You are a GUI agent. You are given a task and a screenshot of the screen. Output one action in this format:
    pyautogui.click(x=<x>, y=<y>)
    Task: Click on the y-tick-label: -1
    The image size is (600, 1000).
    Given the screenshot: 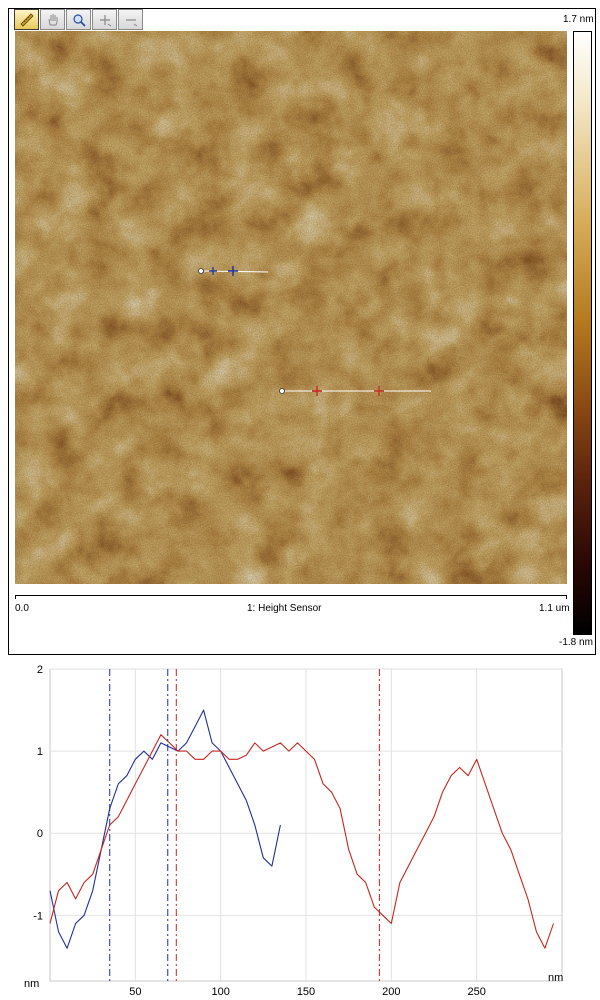 What is the action you would take?
    pyautogui.click(x=38, y=916)
    